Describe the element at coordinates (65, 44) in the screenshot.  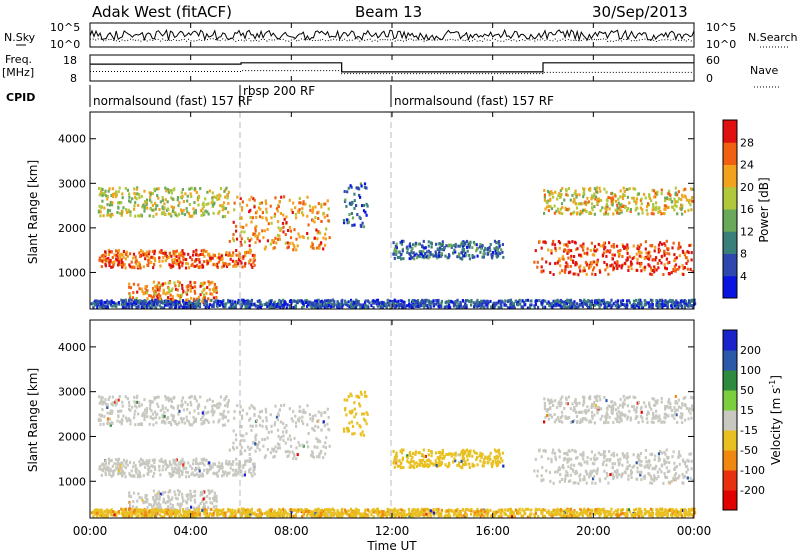
I see `noise-tick-bottom-left: 10^0` at that location.